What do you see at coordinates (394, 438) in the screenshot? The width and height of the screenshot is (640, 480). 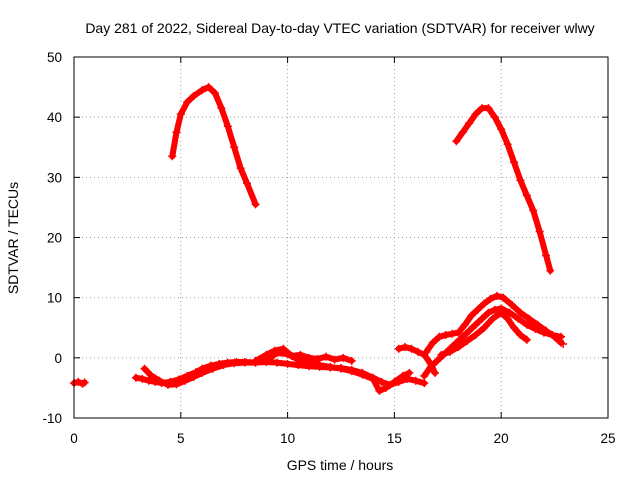 I see `x-tick-label: 15` at bounding box center [394, 438].